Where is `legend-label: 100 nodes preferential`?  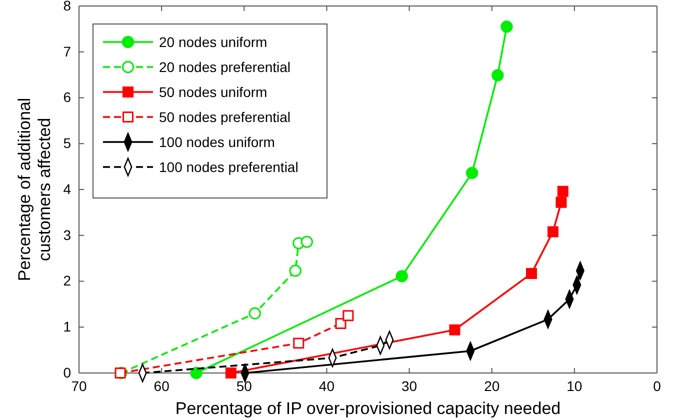 legend-label: 100 nodes preferential is located at coordinates (228, 167).